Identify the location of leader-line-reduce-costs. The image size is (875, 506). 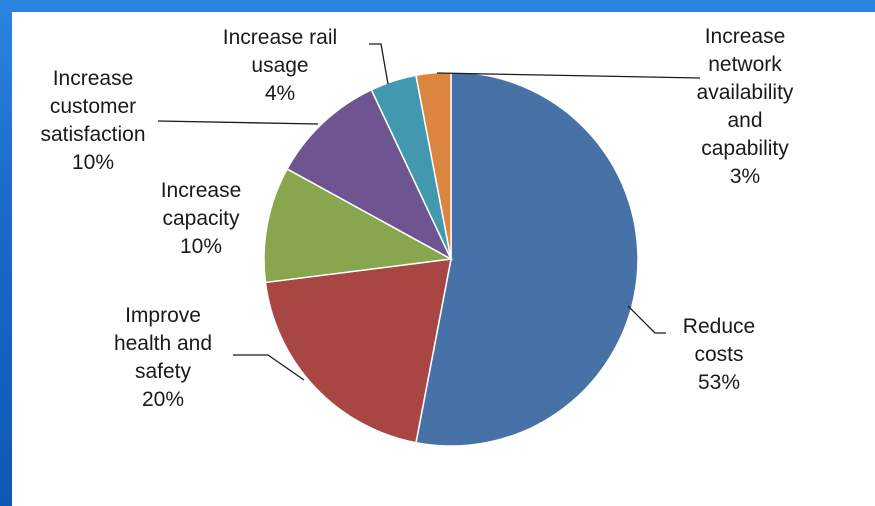
(646, 319).